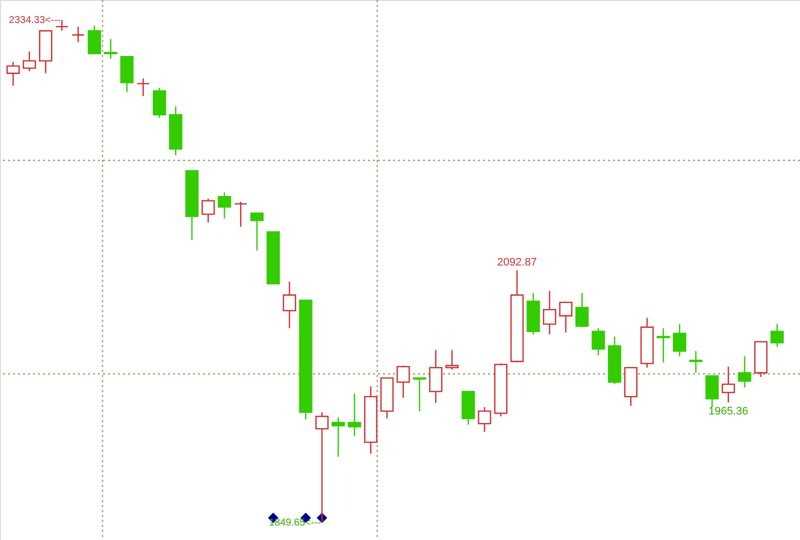 This screenshot has height=540, width=800. I want to click on annotation: 2092.87, so click(517, 262).